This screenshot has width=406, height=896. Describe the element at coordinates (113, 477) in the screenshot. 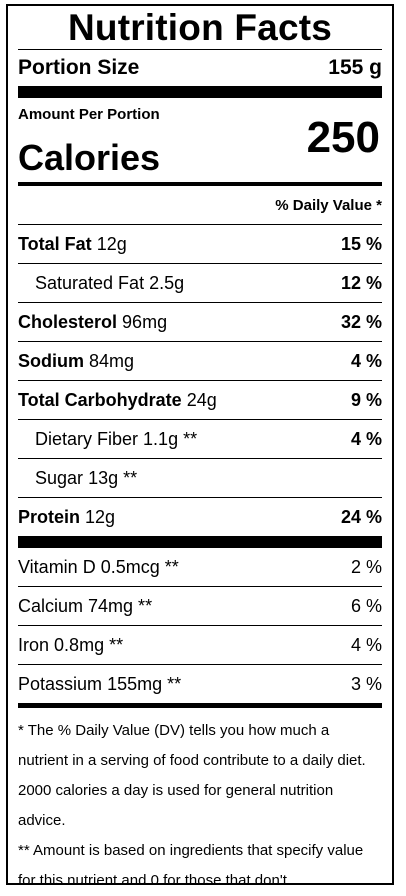

I see `nutrient-amount: 13g **` at that location.